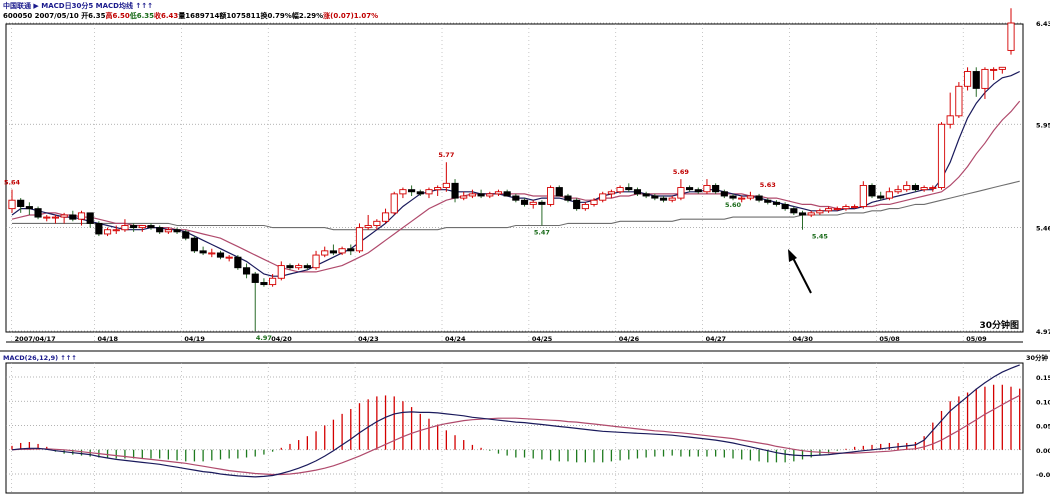 The image size is (1050, 499). I want to click on period-corner-label: 30分钟, so click(1037, 357).